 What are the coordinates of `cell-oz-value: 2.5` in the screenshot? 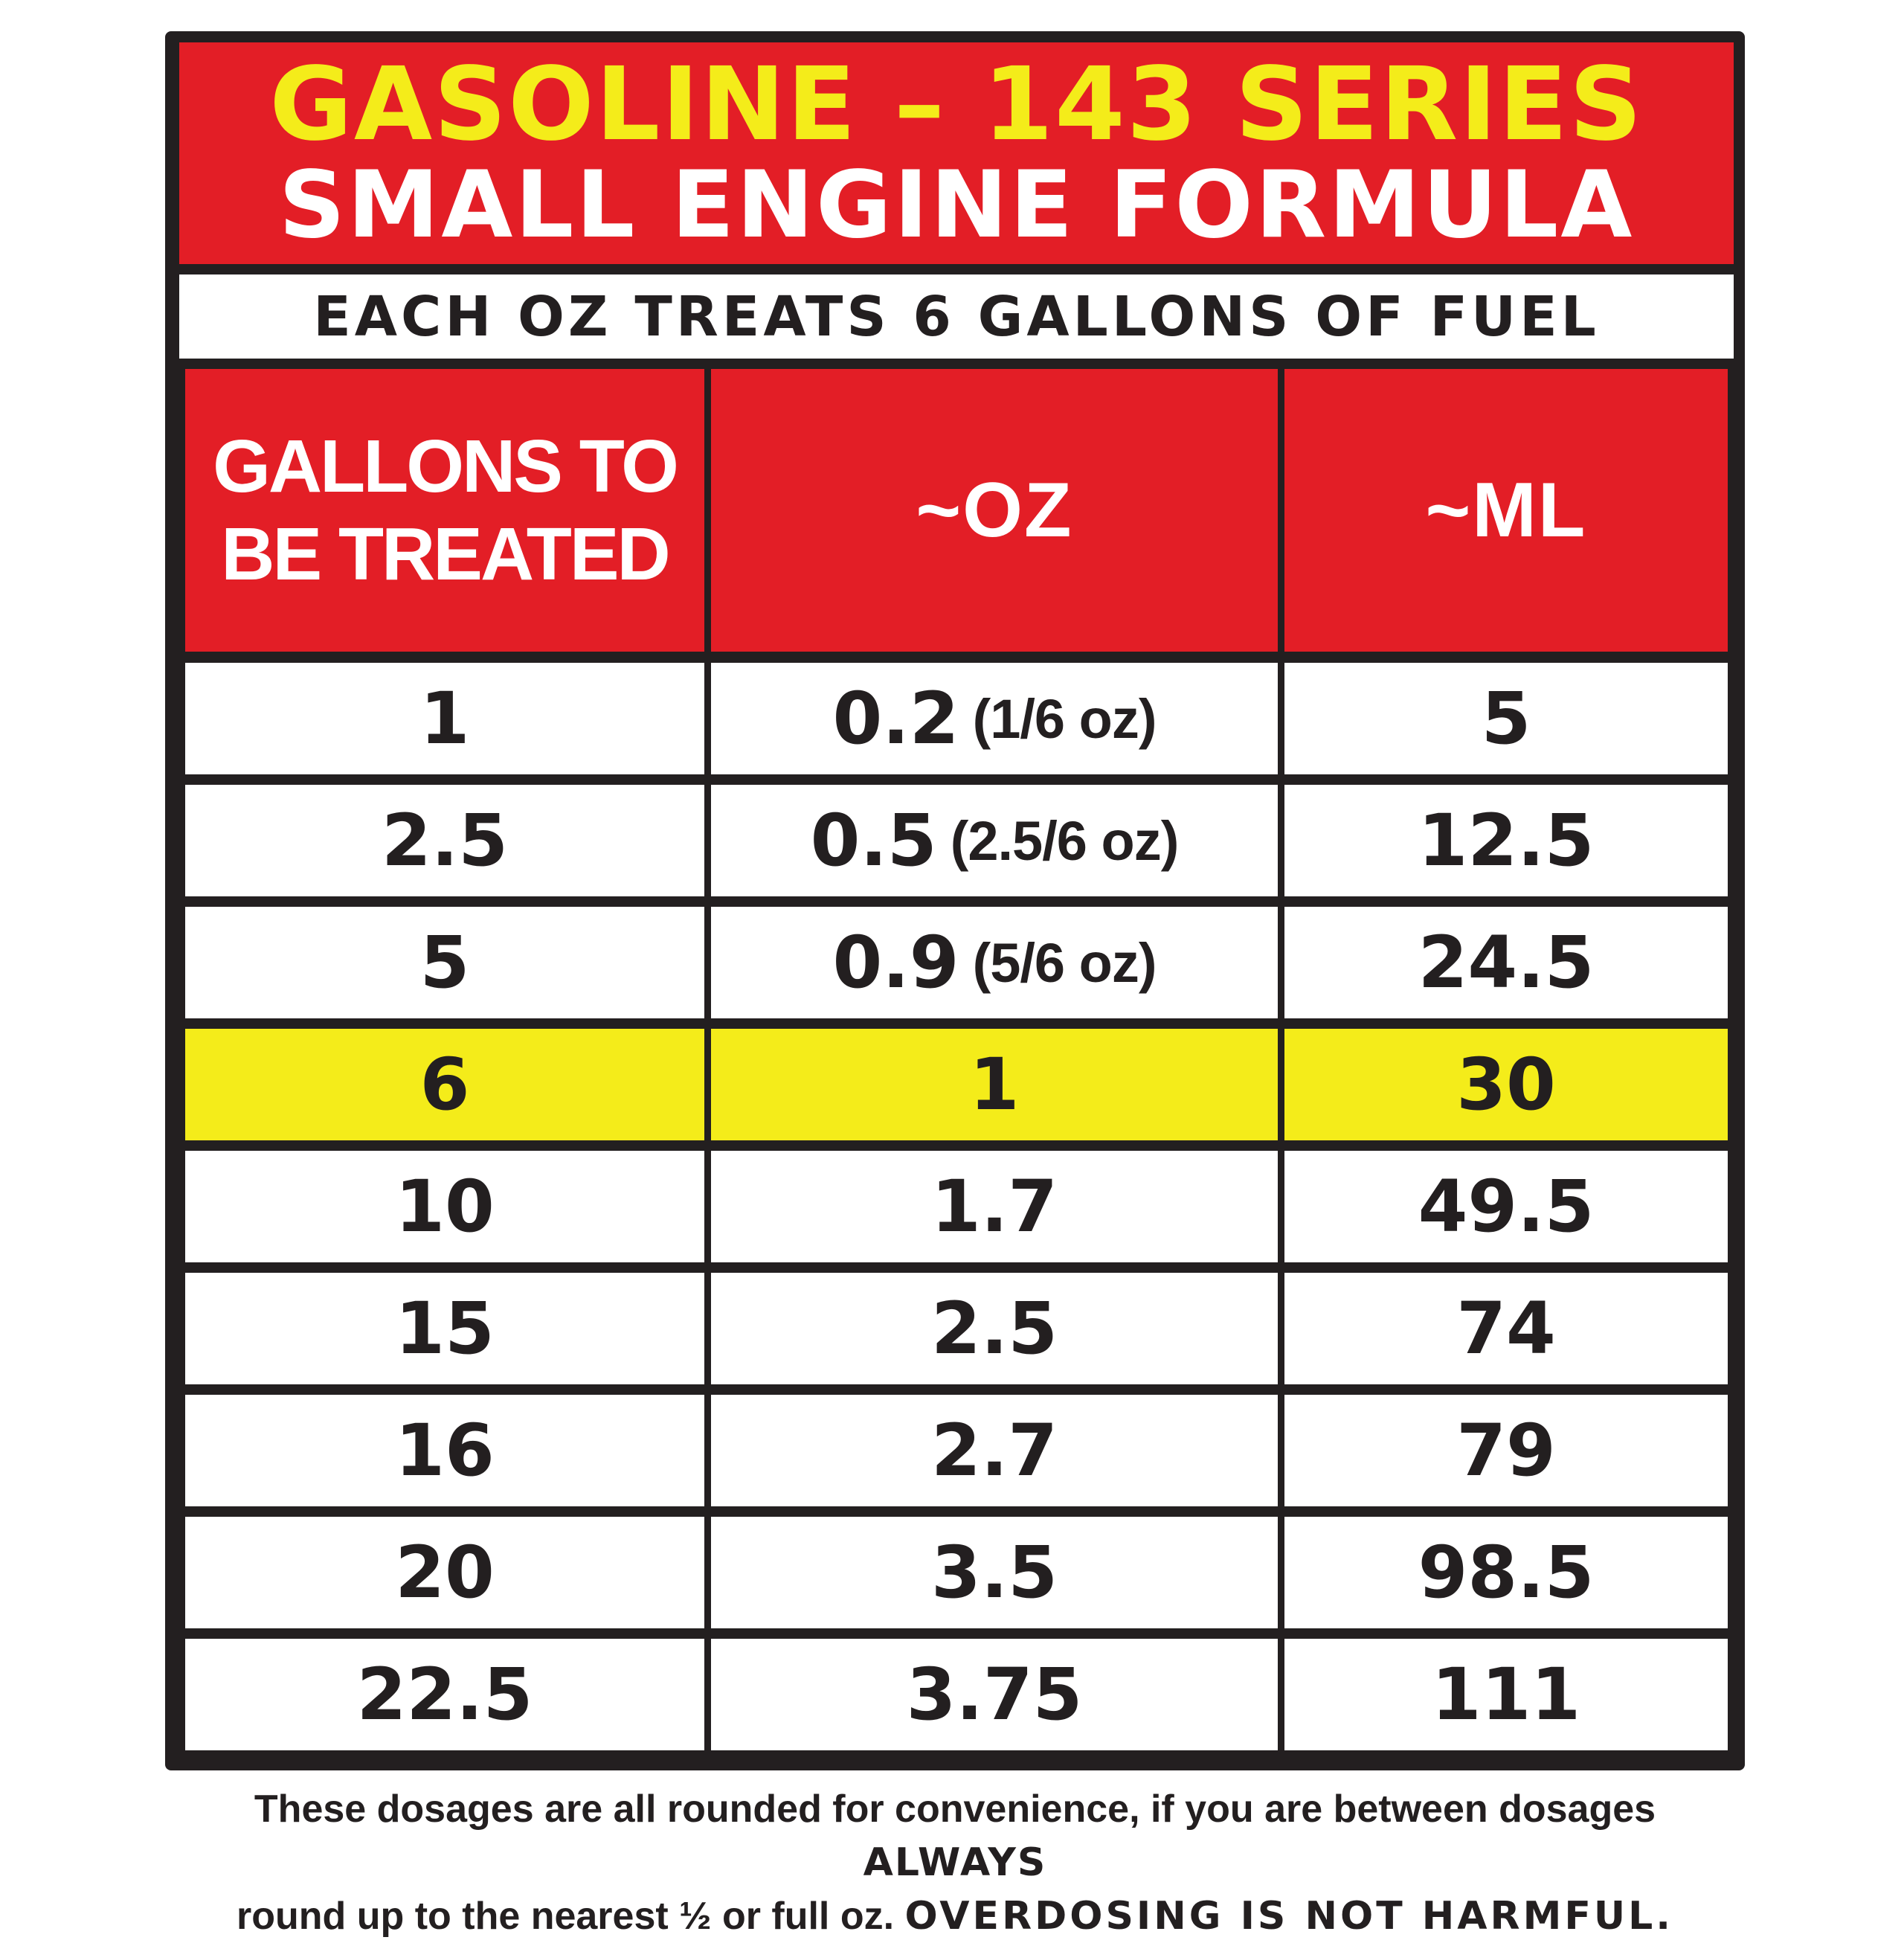 It's located at (994, 1328).